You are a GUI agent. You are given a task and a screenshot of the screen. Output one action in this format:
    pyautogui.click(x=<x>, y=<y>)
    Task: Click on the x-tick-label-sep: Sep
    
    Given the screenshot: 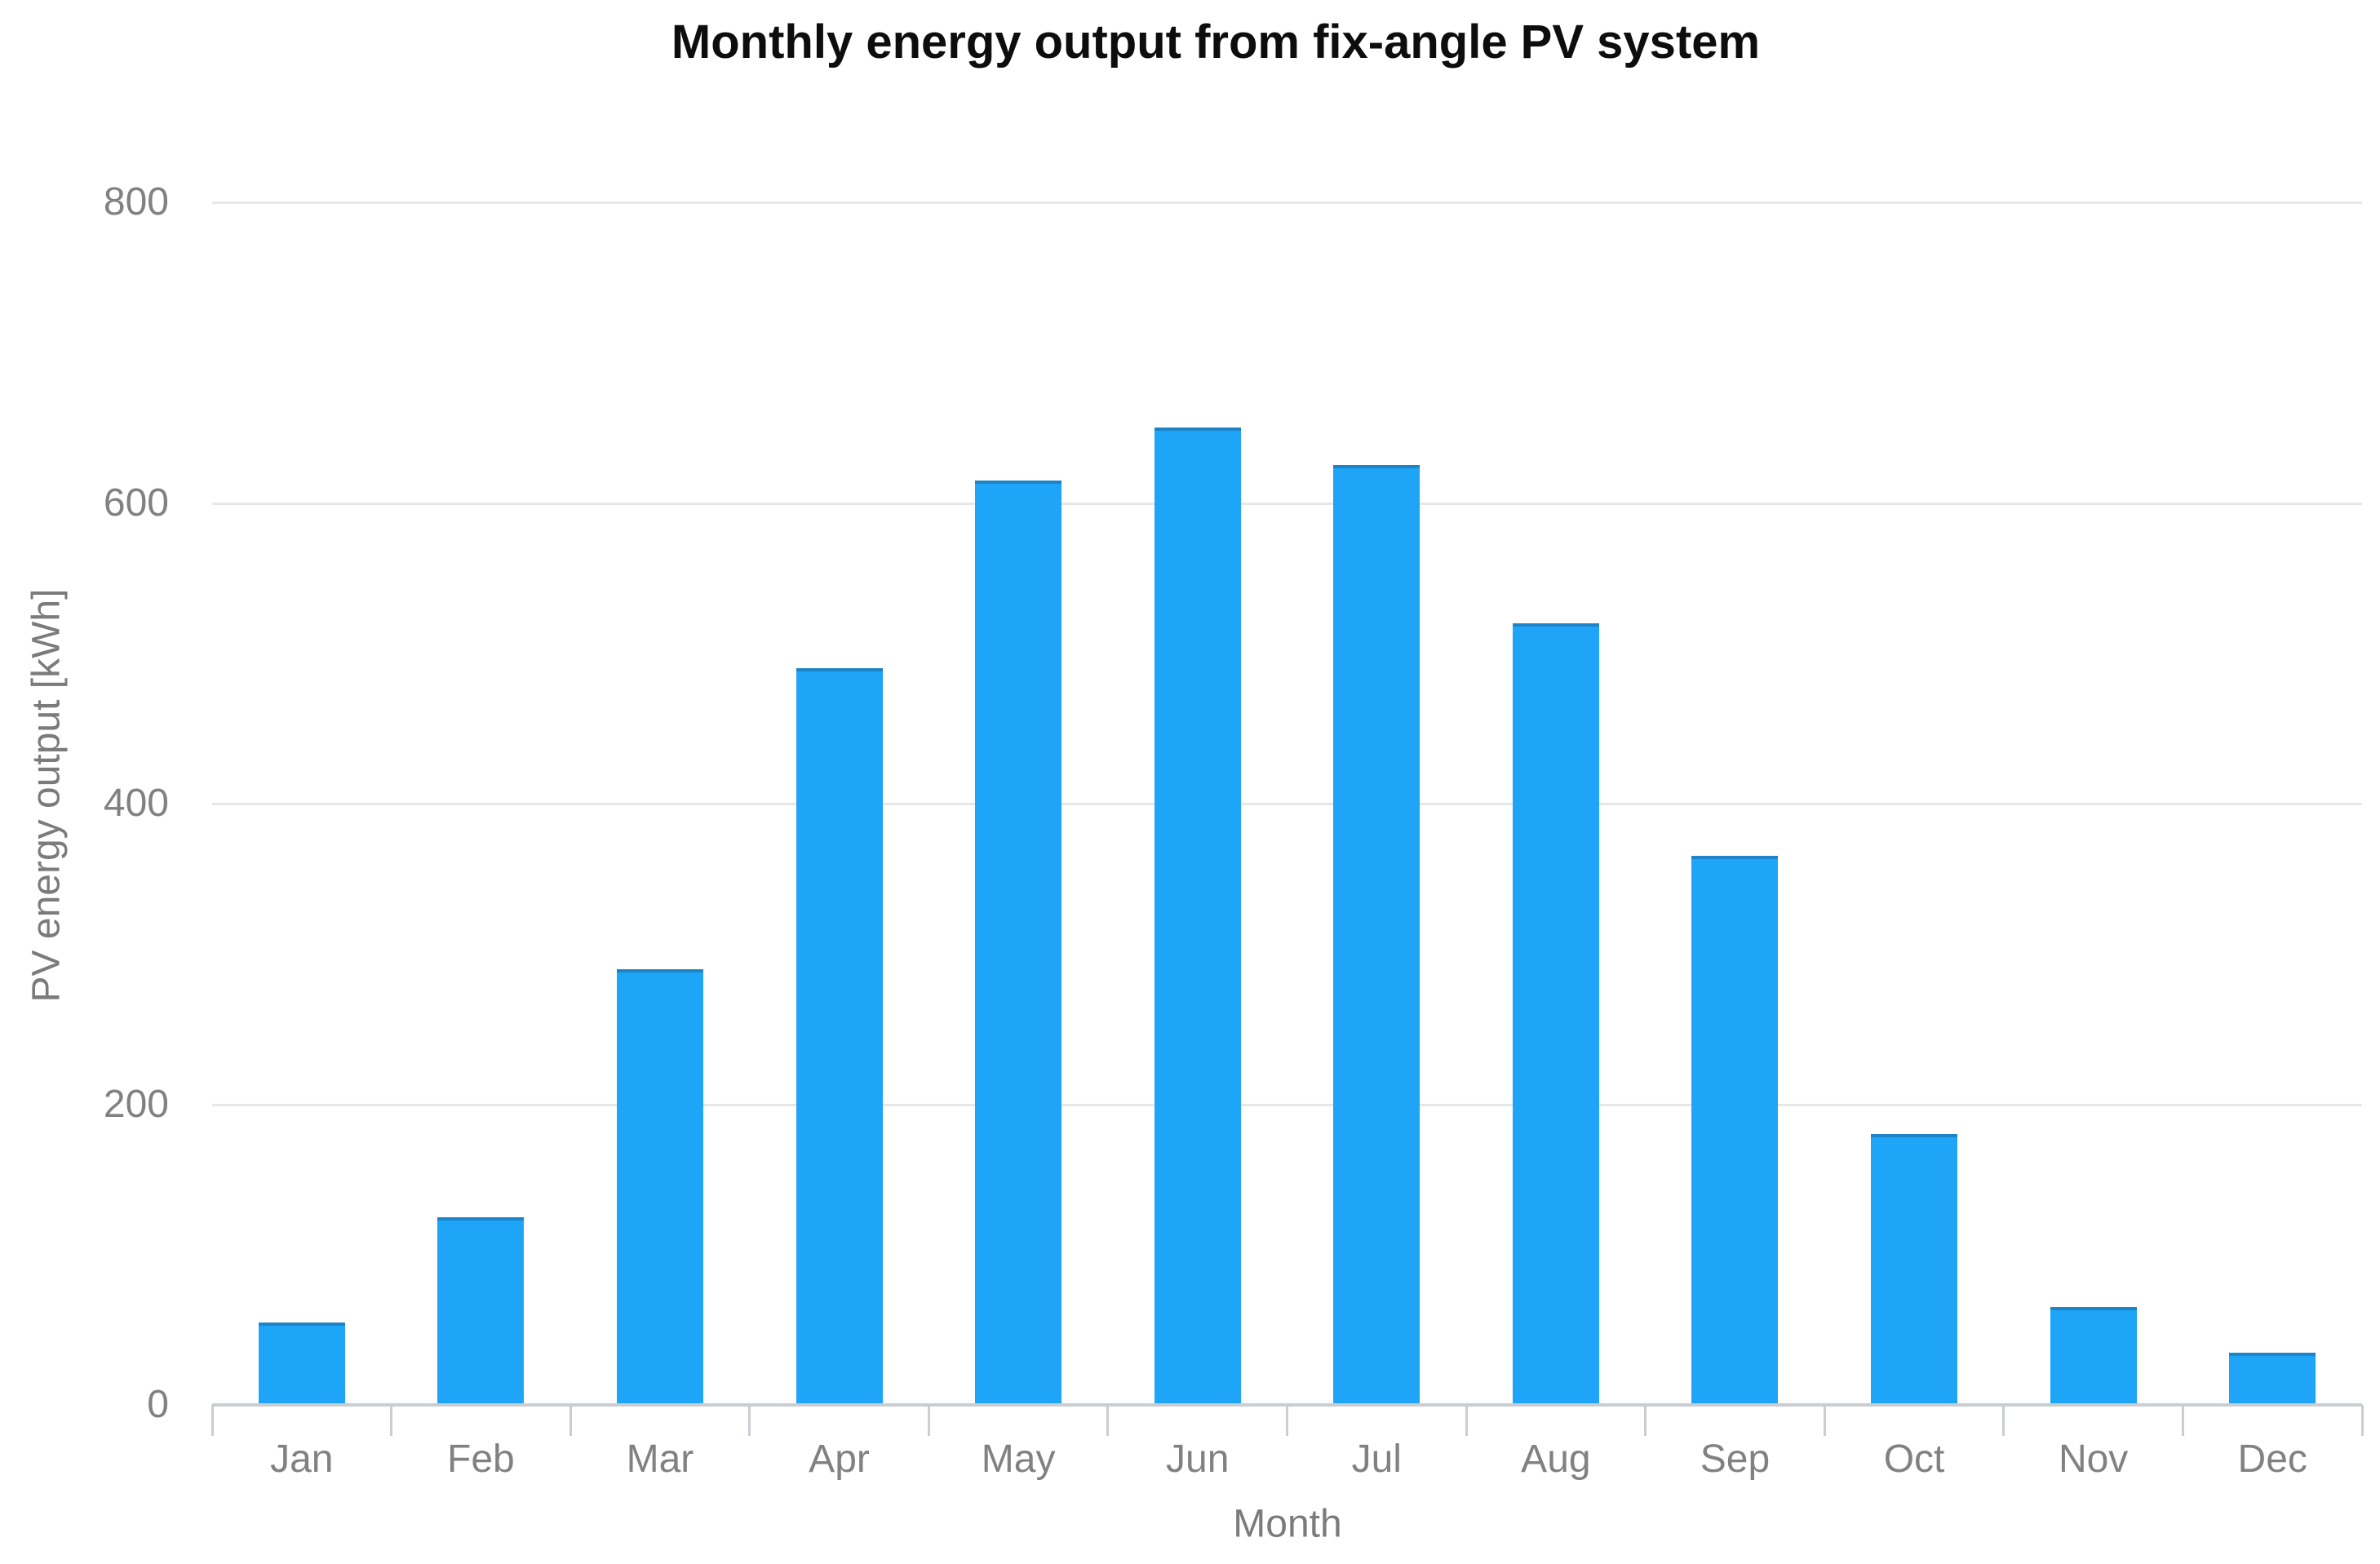 What is the action you would take?
    pyautogui.click(x=1735, y=1459)
    